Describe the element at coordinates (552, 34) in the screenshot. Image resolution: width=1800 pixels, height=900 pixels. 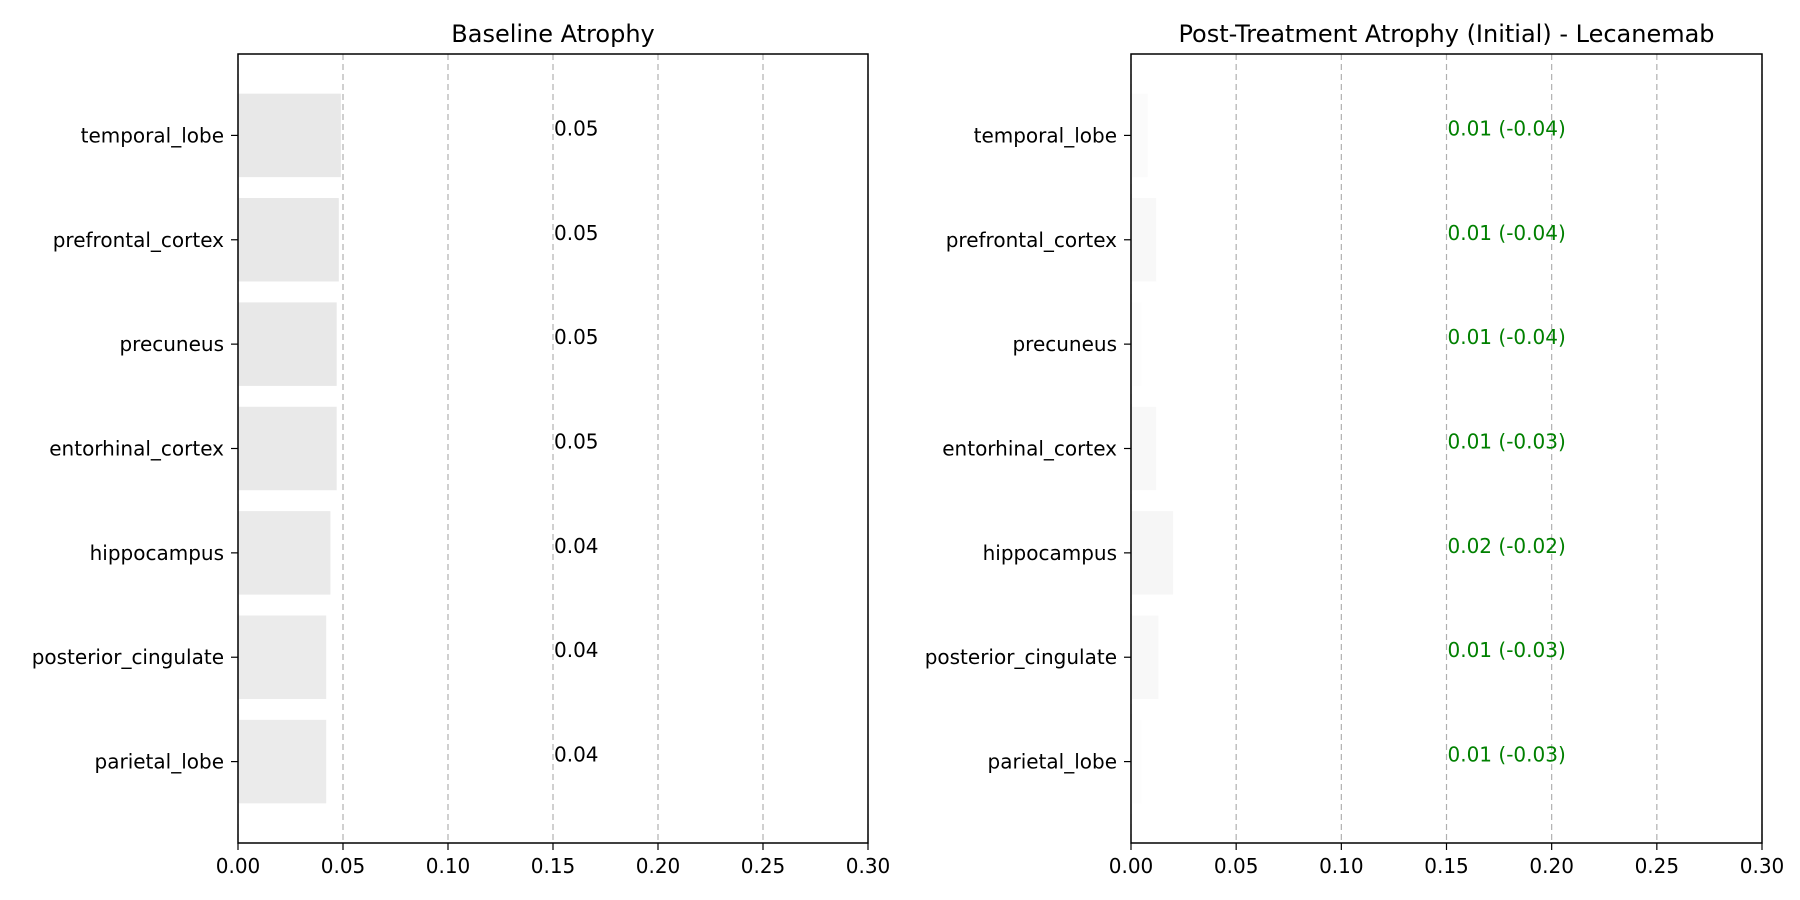
I see `chart-title: Baseline Atrophy` at that location.